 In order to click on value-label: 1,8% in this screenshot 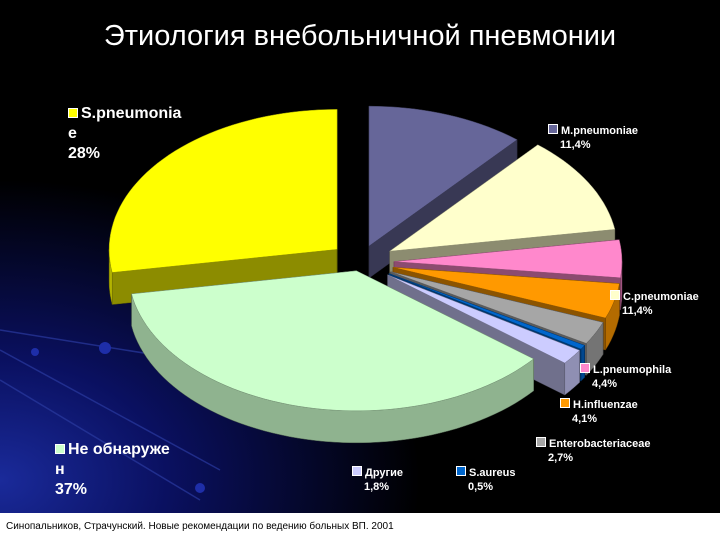, I will do `click(377, 487)`.